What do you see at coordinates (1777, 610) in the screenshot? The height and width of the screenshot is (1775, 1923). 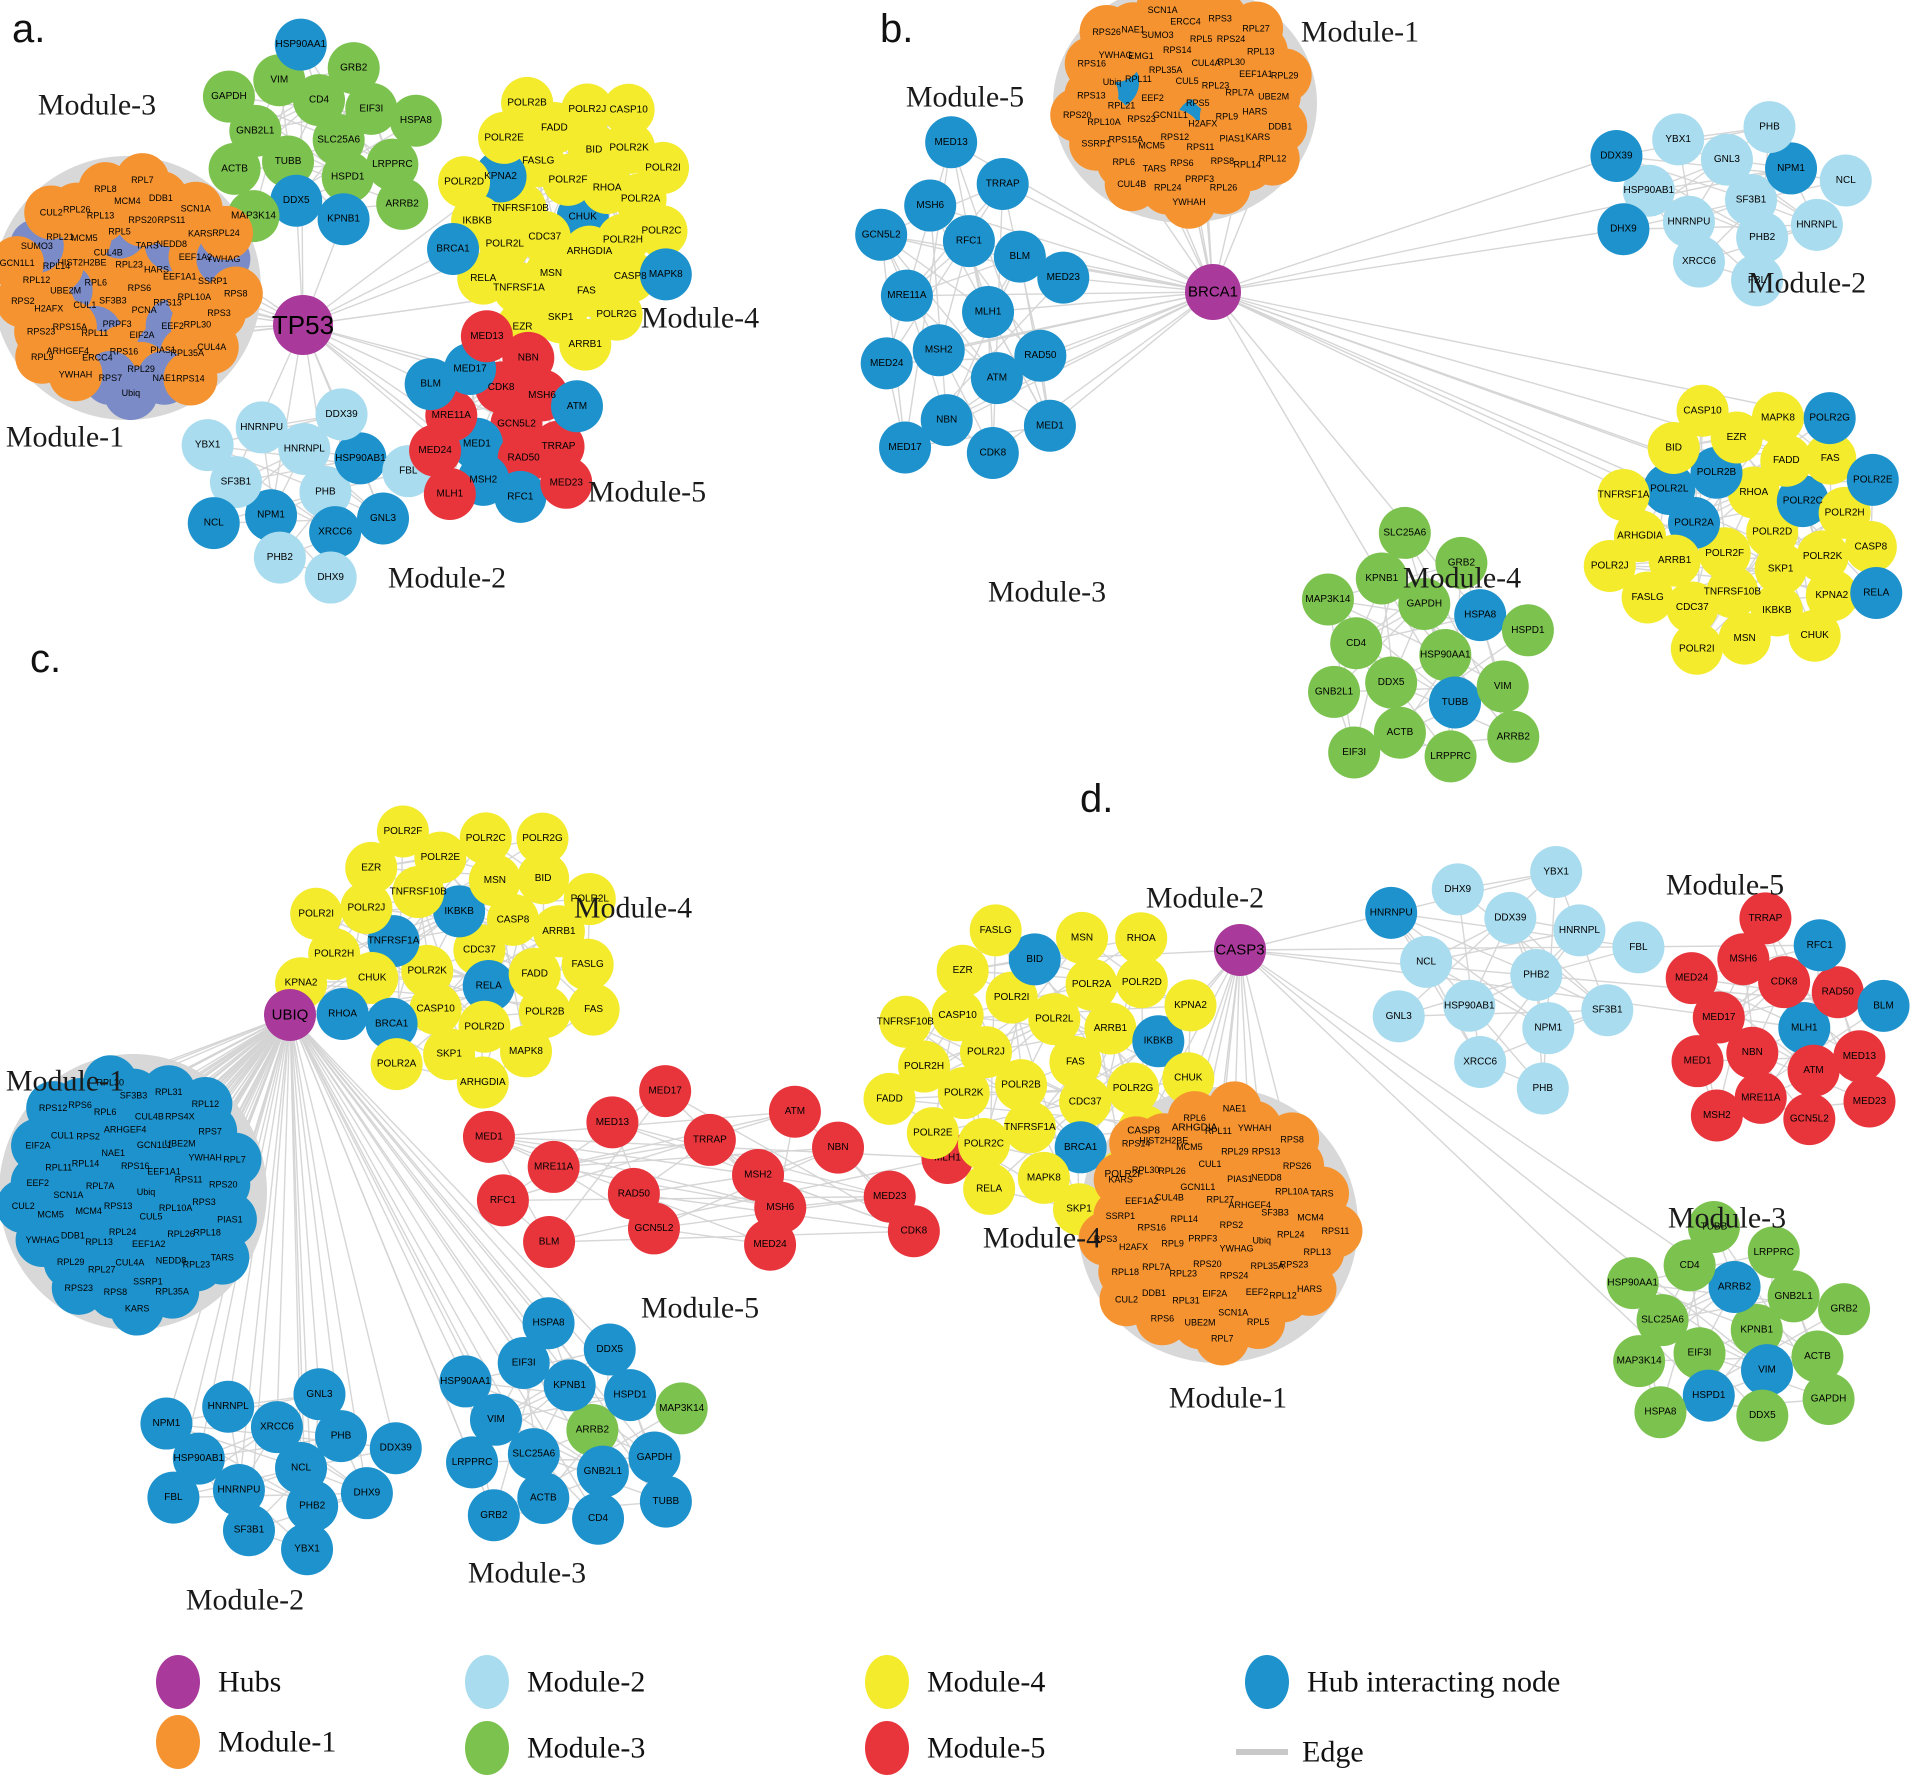 I see `node-label: IKBKB` at bounding box center [1777, 610].